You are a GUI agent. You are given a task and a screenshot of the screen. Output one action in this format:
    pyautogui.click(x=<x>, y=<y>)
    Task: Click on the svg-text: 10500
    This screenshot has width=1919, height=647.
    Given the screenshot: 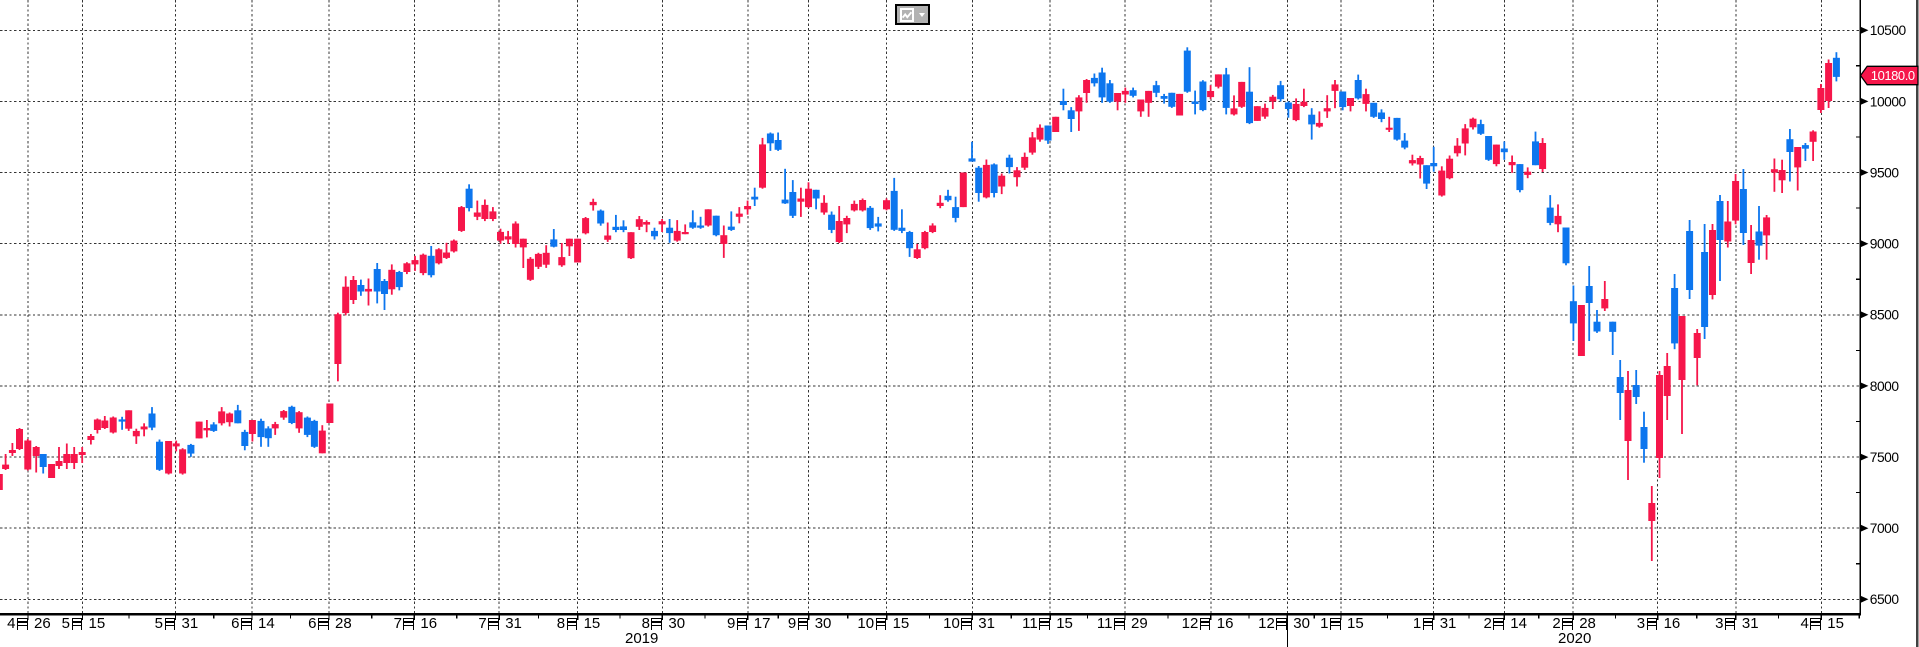 What is the action you would take?
    pyautogui.click(x=1888, y=30)
    